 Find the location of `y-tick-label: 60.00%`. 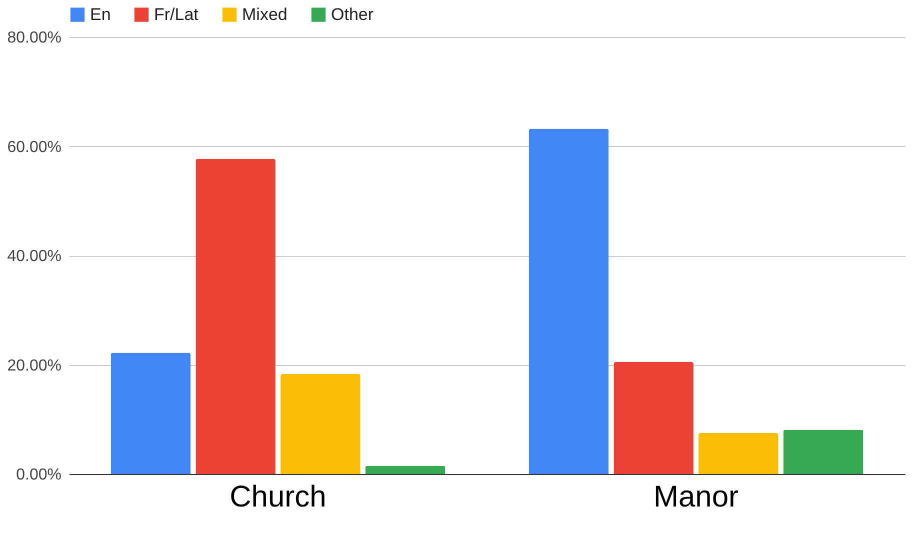

y-tick-label: 60.00% is located at coordinates (34, 147).